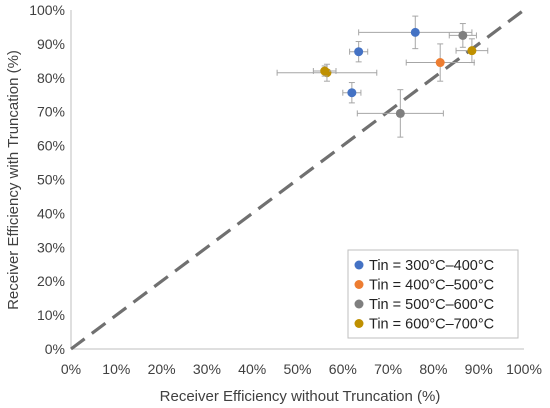 Image resolution: width=550 pixels, height=408 pixels. Describe the element at coordinates (51, 112) in the screenshot. I see `y-tick-label: 70%` at that location.